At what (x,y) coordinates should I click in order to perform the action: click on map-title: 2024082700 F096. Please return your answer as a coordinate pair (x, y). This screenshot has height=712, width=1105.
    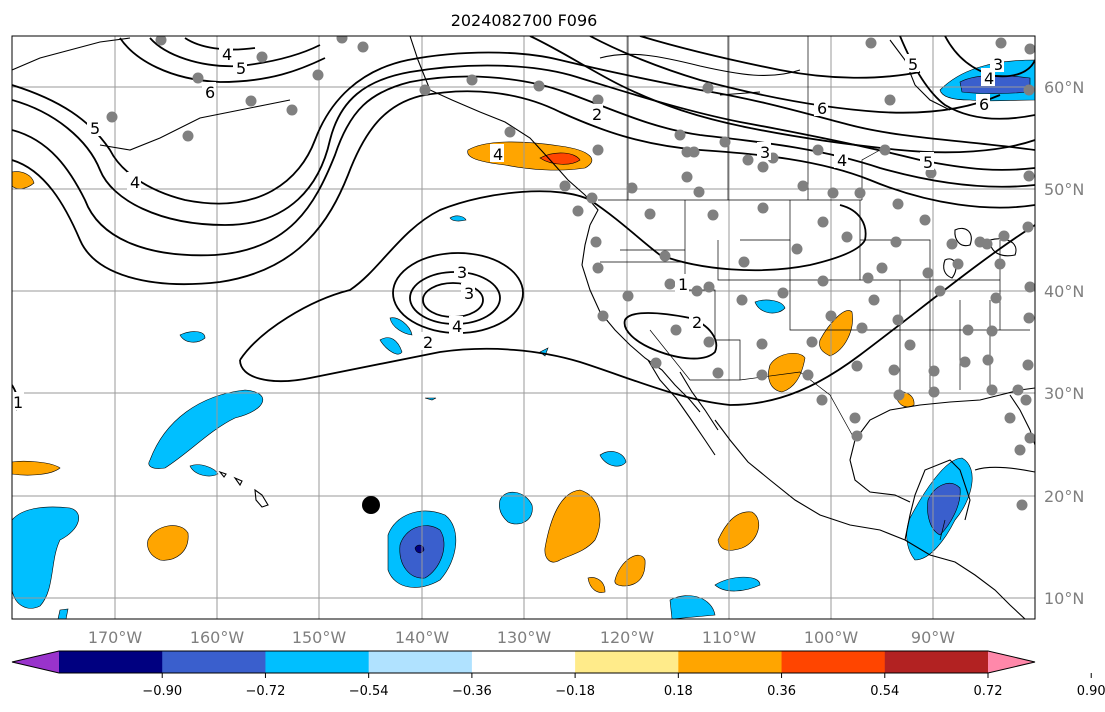
    Looking at the image, I should click on (524, 20).